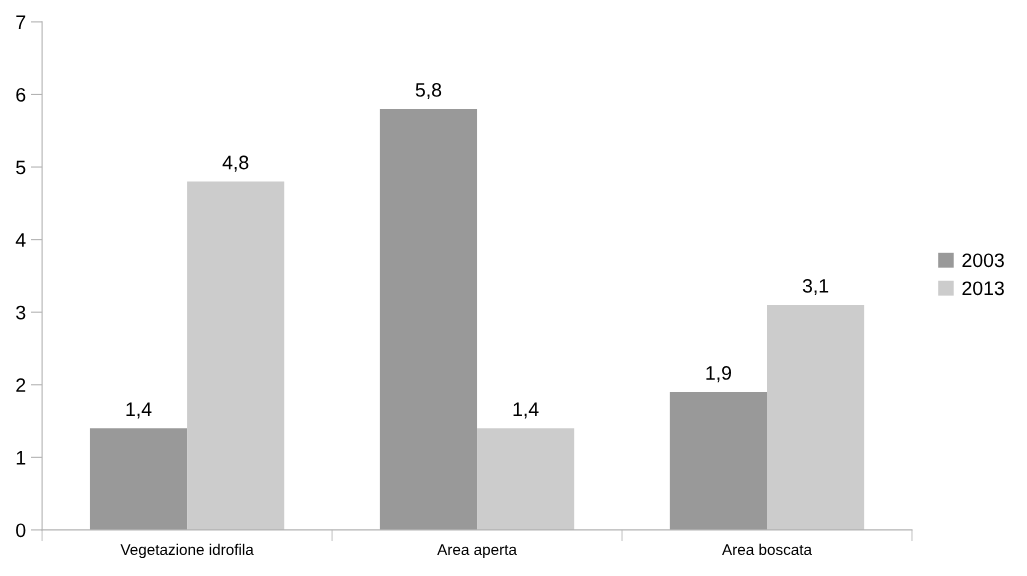 This screenshot has width=1027, height=576. What do you see at coordinates (21, 94) in the screenshot?
I see `y-tick-label: 6` at bounding box center [21, 94].